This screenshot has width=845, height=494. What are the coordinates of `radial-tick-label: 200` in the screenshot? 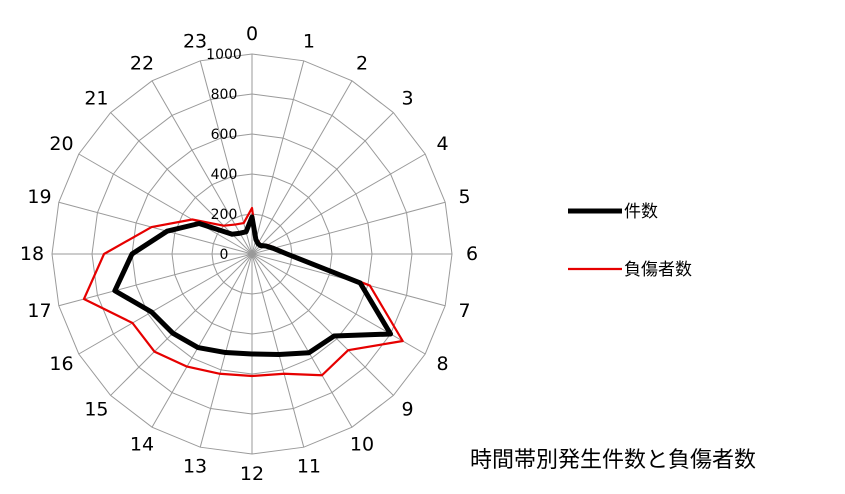 It's located at (224, 215).